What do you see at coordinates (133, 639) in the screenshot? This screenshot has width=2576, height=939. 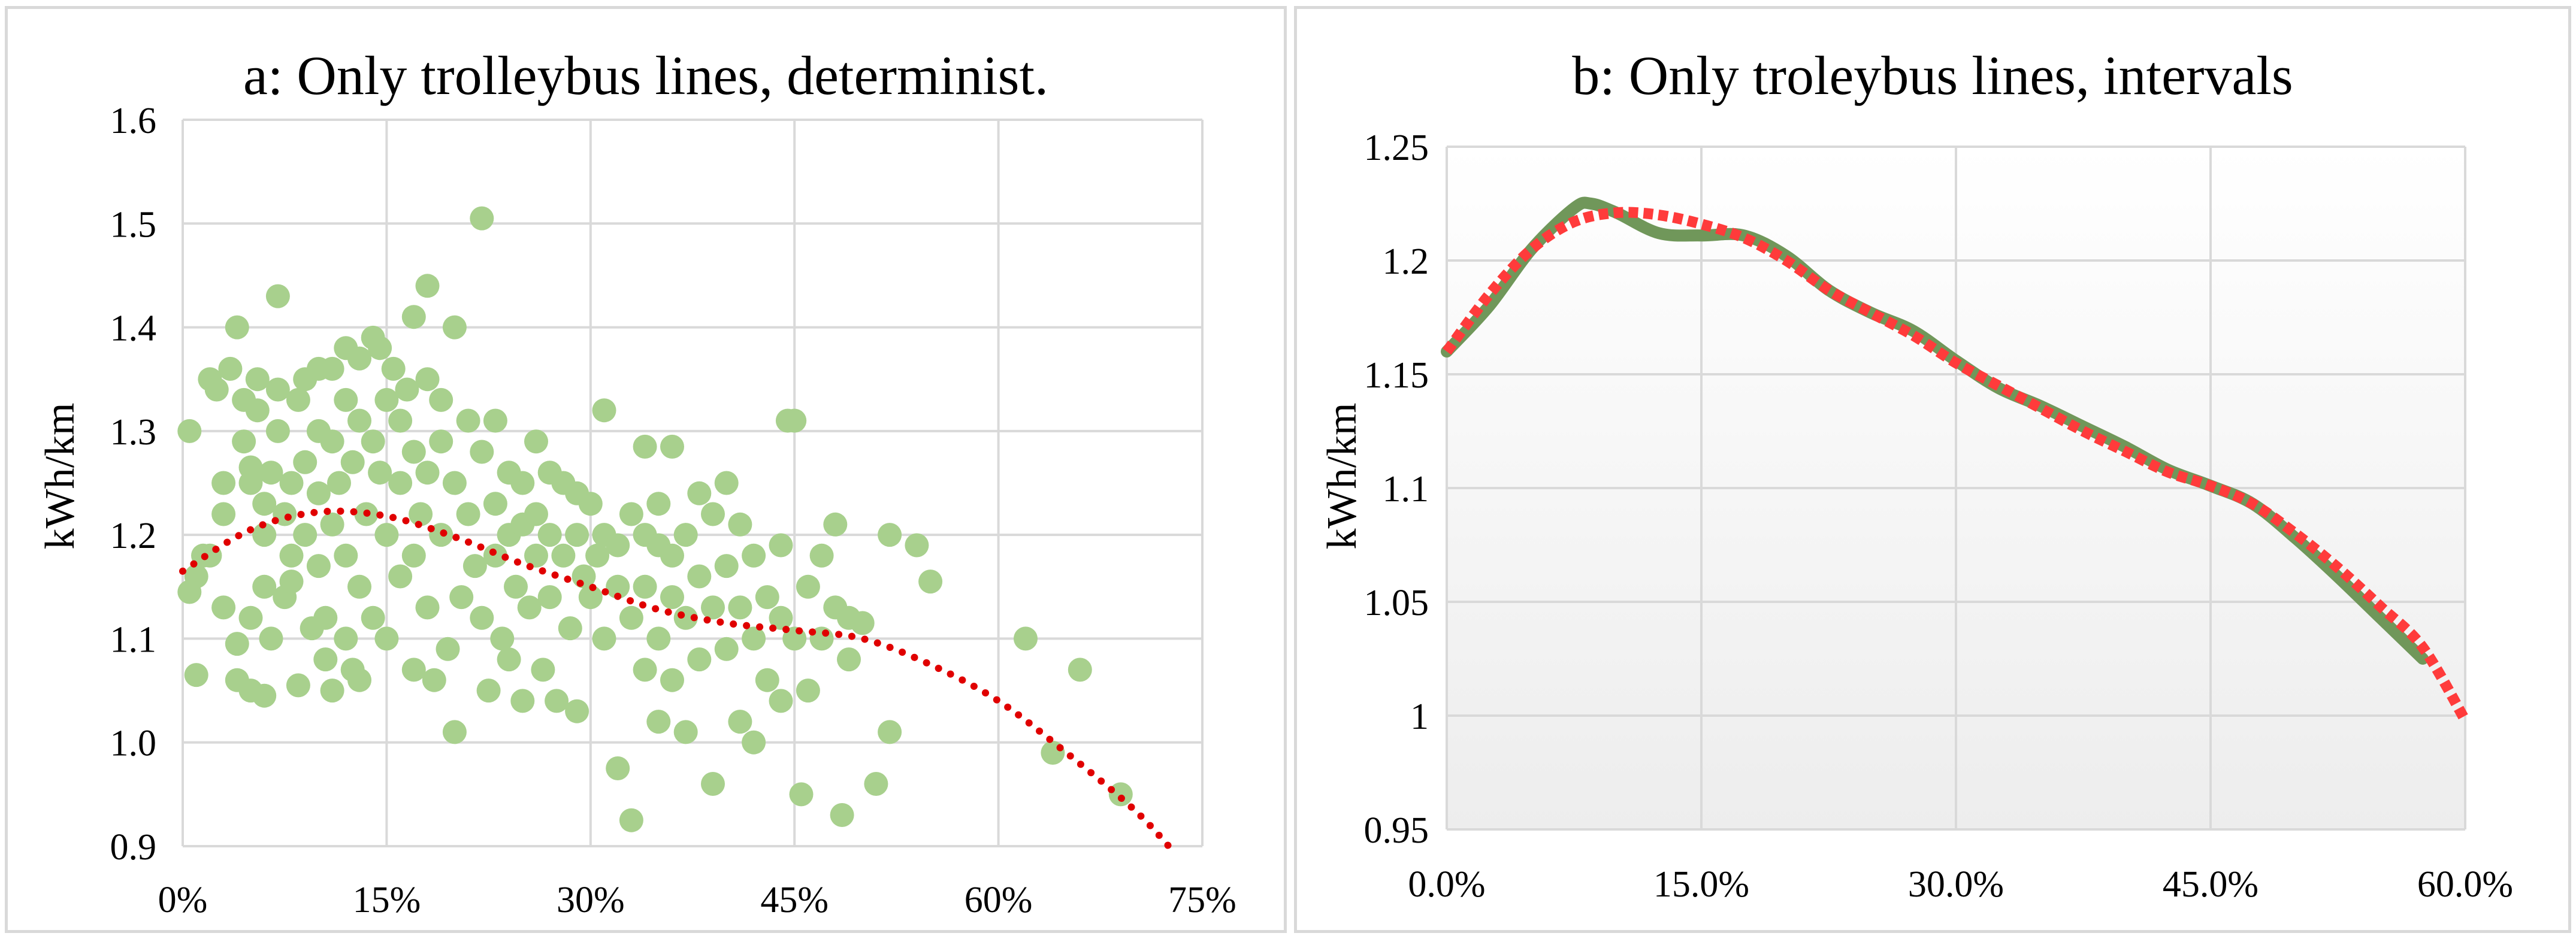 I see `chart-a-y-tick: 1.1` at bounding box center [133, 639].